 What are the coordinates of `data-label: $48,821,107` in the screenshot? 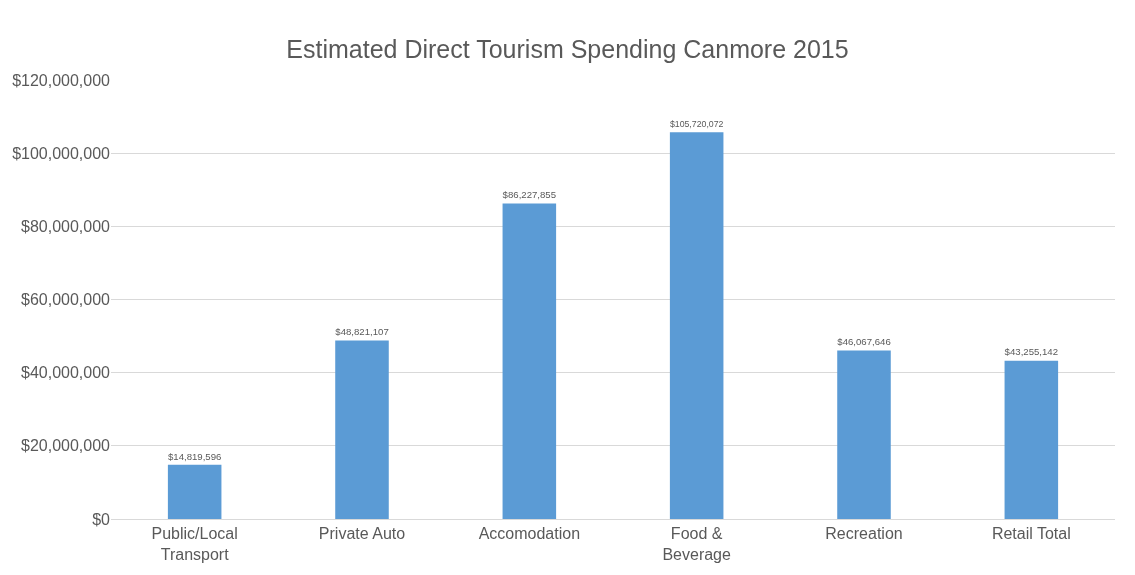 It's located at (362, 332).